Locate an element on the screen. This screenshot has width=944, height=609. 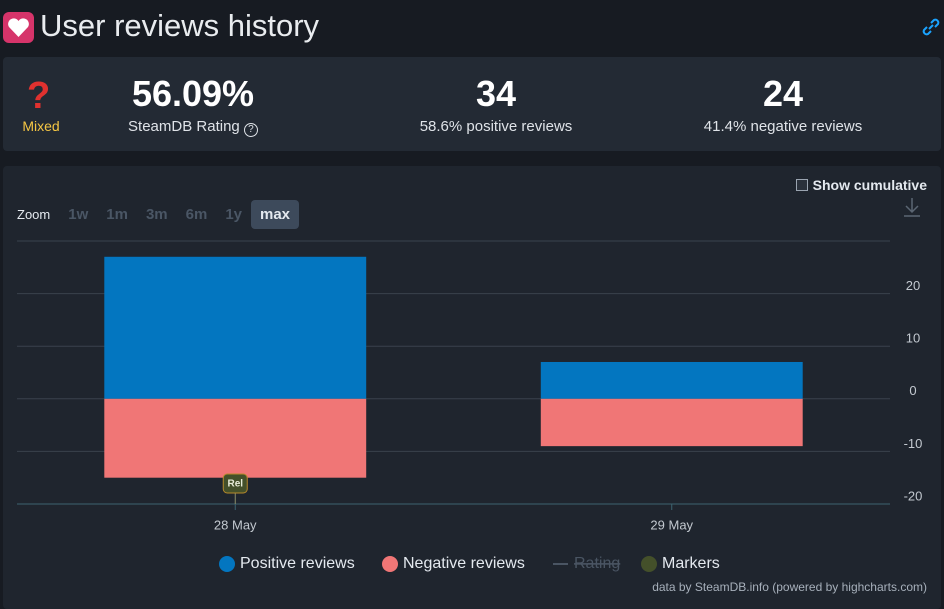
y-tick-label: -10 is located at coordinates (913, 443).